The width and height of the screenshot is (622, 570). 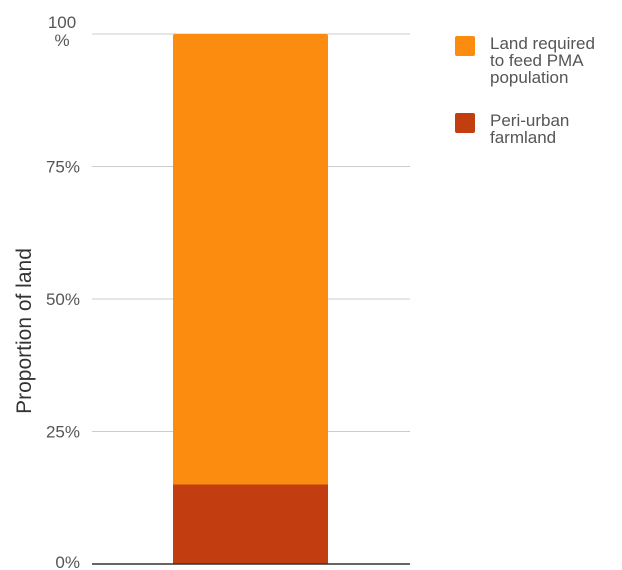 What do you see at coordinates (542, 60) in the screenshot?
I see `legend-label: Land required to feed PMA population` at bounding box center [542, 60].